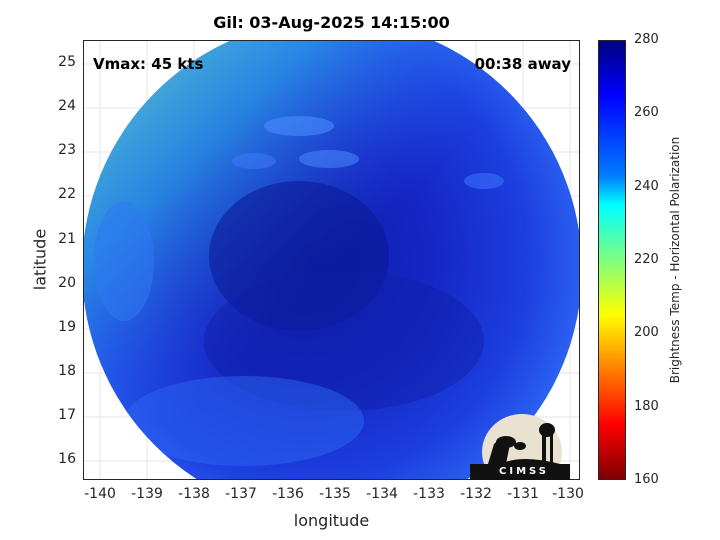 Image resolution: width=720 pixels, height=540 pixels. I want to click on y-tick-label: 23, so click(67, 150).